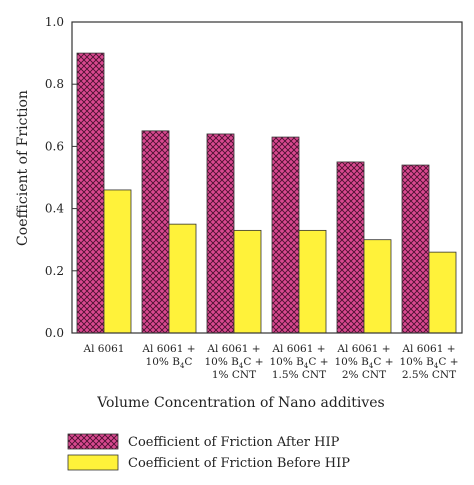  I want to click on y-axis-label: Coefficient of Friction, so click(23, 168).